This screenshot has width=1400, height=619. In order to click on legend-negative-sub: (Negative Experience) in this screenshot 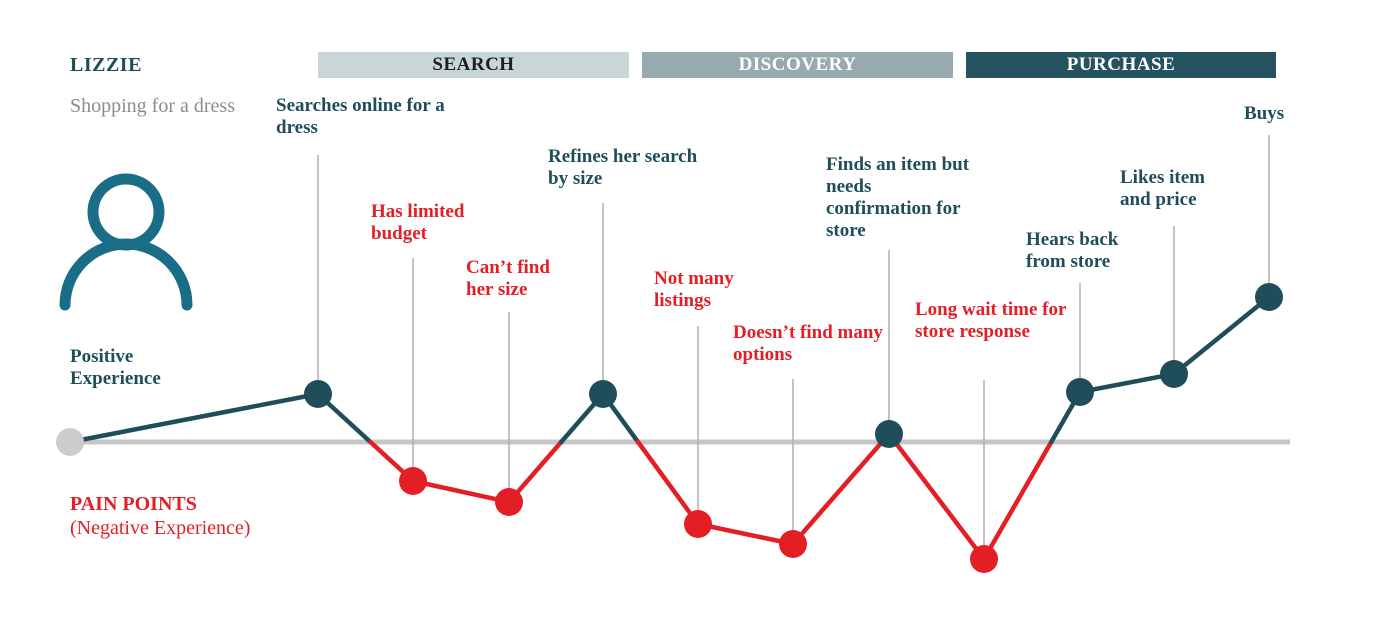, I will do `click(160, 528)`.